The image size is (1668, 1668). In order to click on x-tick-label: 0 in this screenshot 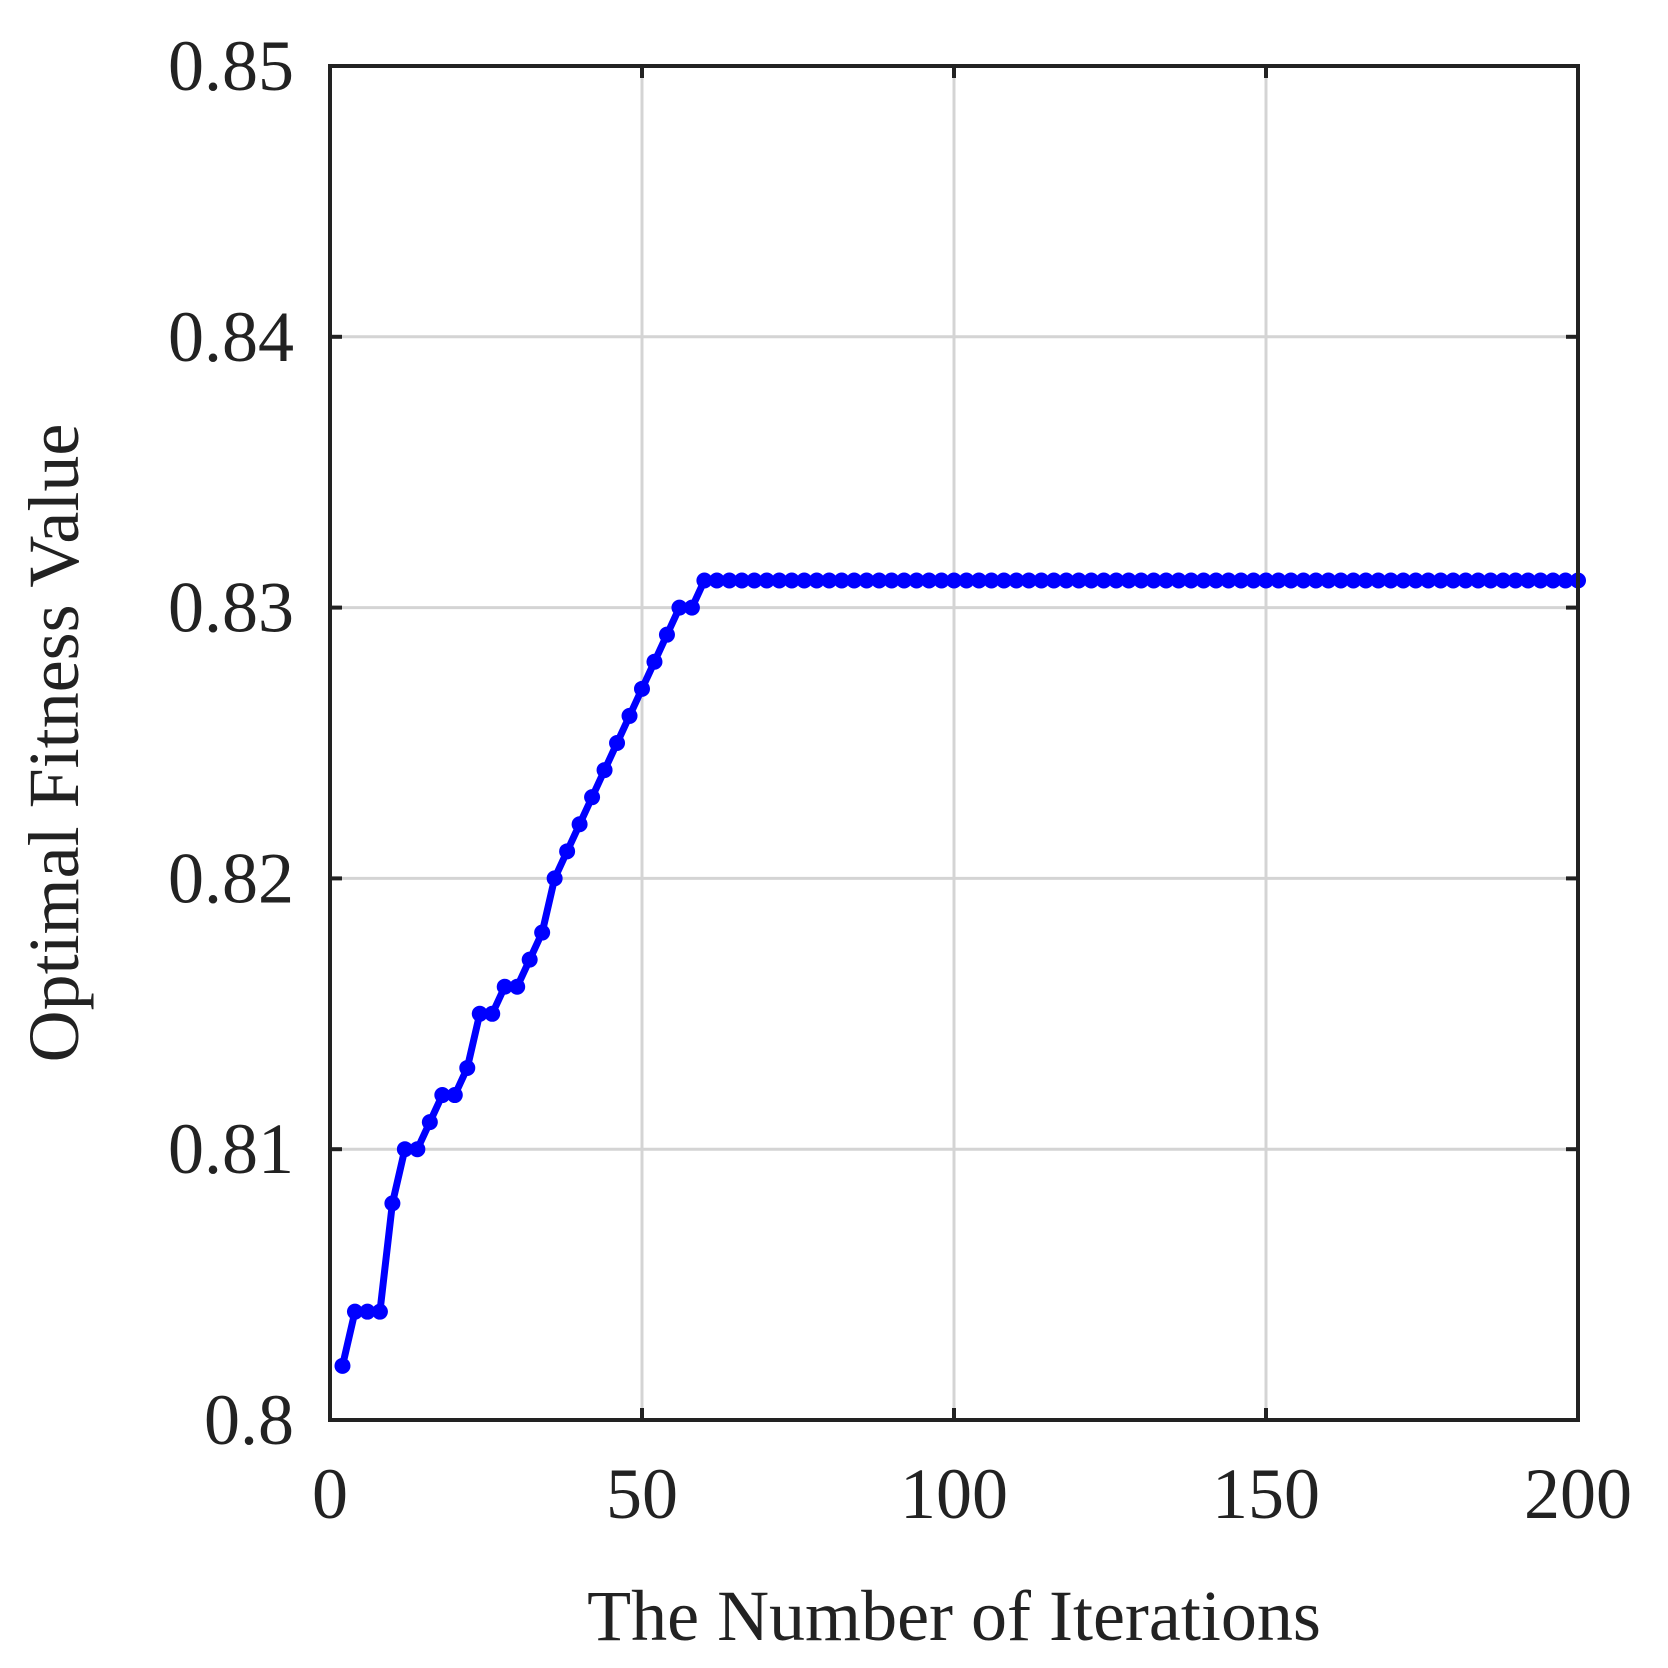, I will do `click(330, 1494)`.